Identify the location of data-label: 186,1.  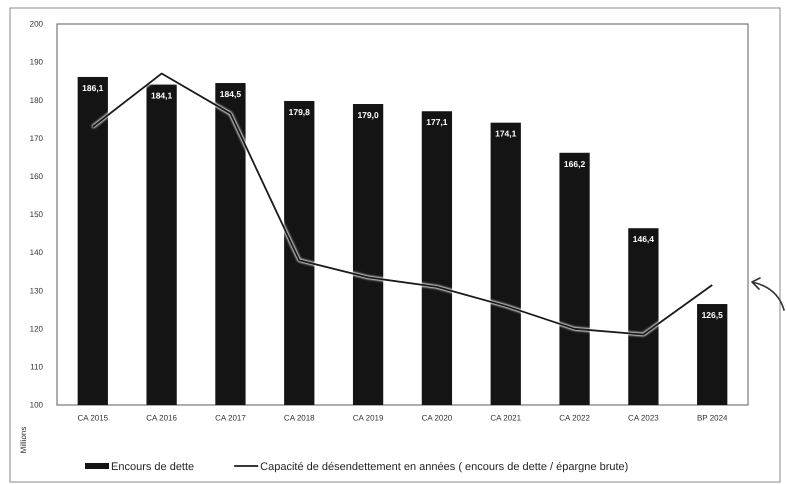
(93, 87).